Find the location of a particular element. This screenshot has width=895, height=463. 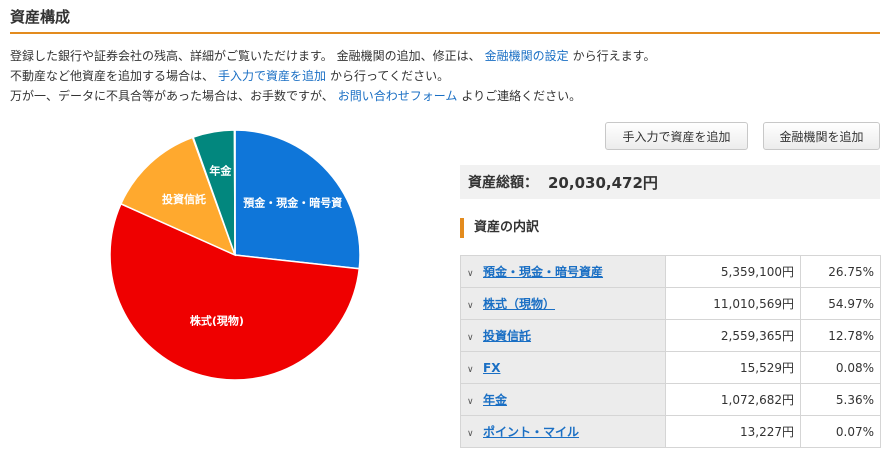

total-assets-label: 資産総額： is located at coordinates (503, 183).